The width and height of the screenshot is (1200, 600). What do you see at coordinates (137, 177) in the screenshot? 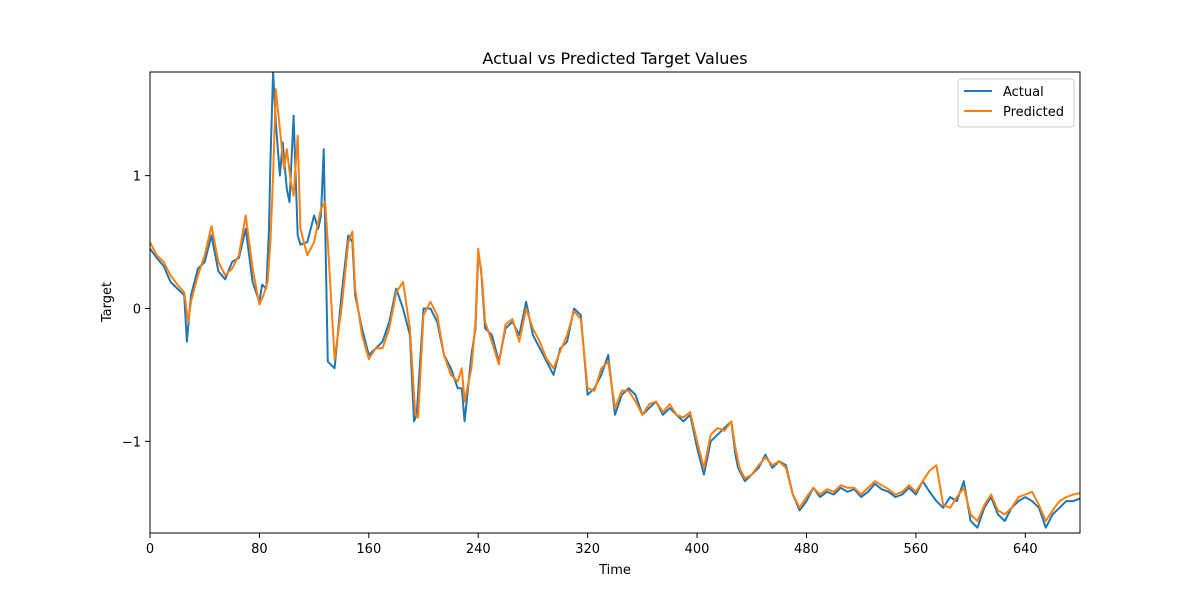
I see `y-tick-label: 1` at bounding box center [137, 177].